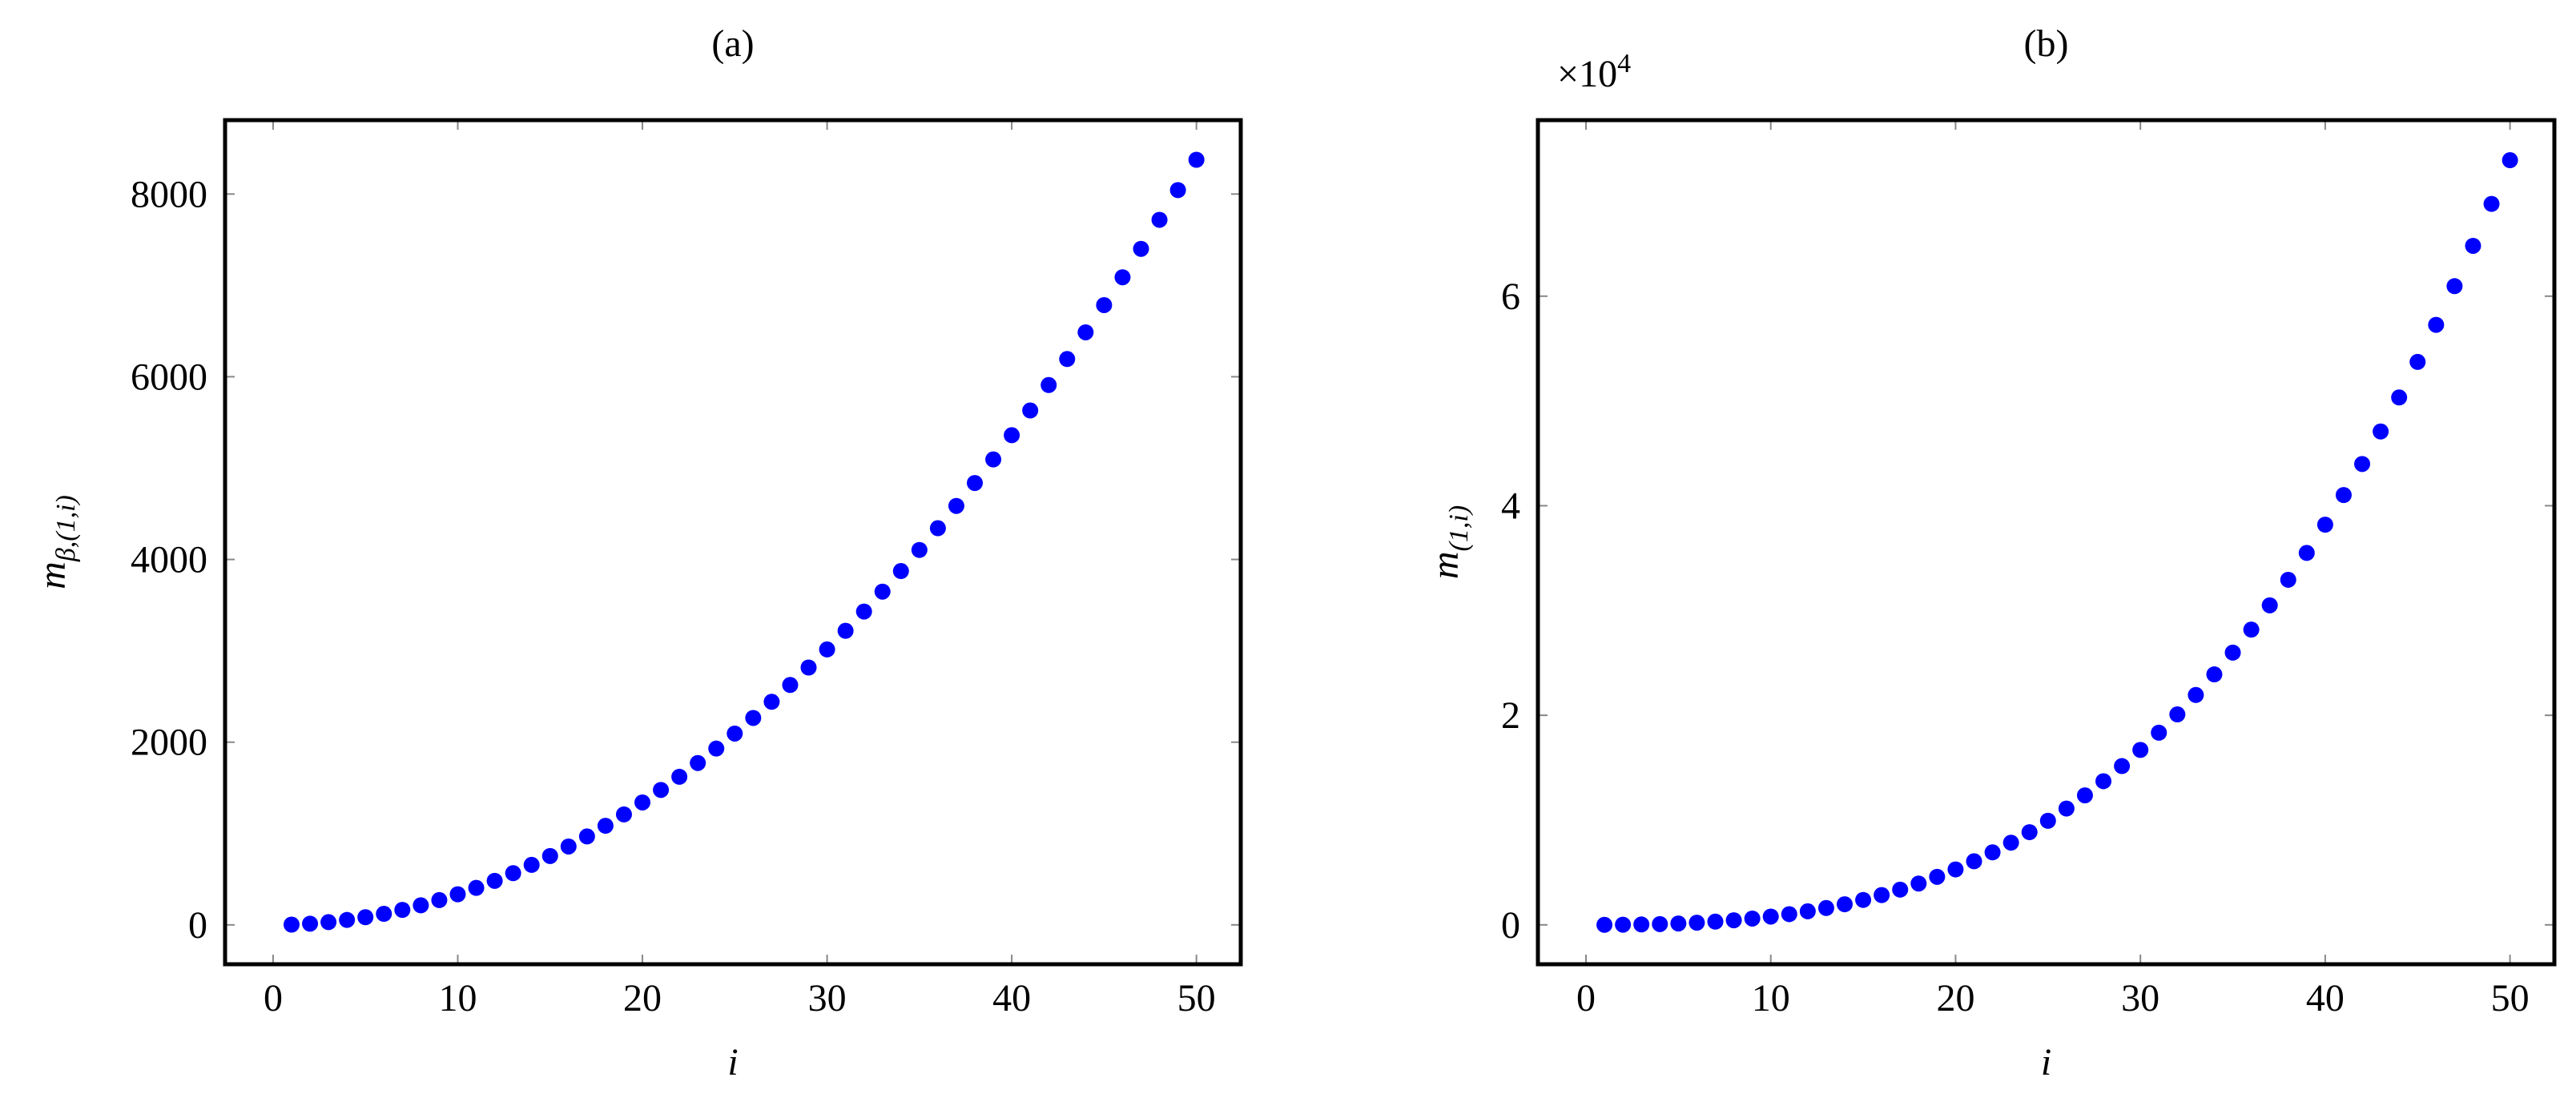 The image size is (2576, 1106). I want to click on y-tick-label: 6000, so click(169, 377).